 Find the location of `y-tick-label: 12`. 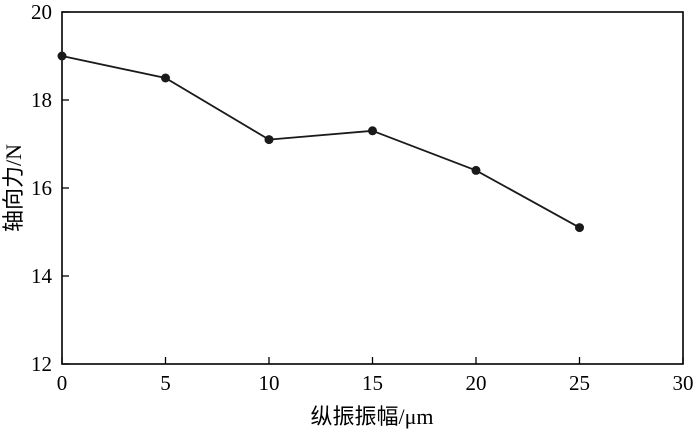

y-tick-label: 12 is located at coordinates (41, 364).